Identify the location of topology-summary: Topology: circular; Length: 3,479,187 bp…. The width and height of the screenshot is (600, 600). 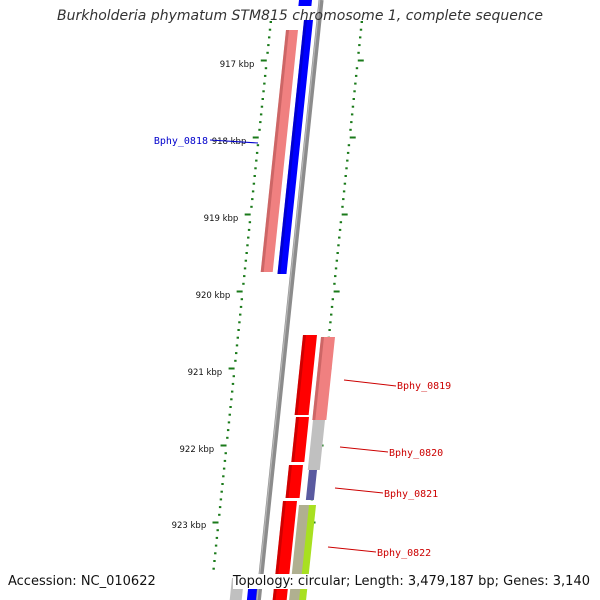
(411, 581).